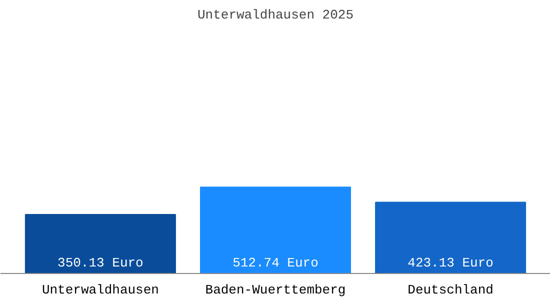 This screenshot has height=300, width=550. Describe the element at coordinates (100, 290) in the screenshot. I see `x-tick-label: Unterwaldhausen` at that location.